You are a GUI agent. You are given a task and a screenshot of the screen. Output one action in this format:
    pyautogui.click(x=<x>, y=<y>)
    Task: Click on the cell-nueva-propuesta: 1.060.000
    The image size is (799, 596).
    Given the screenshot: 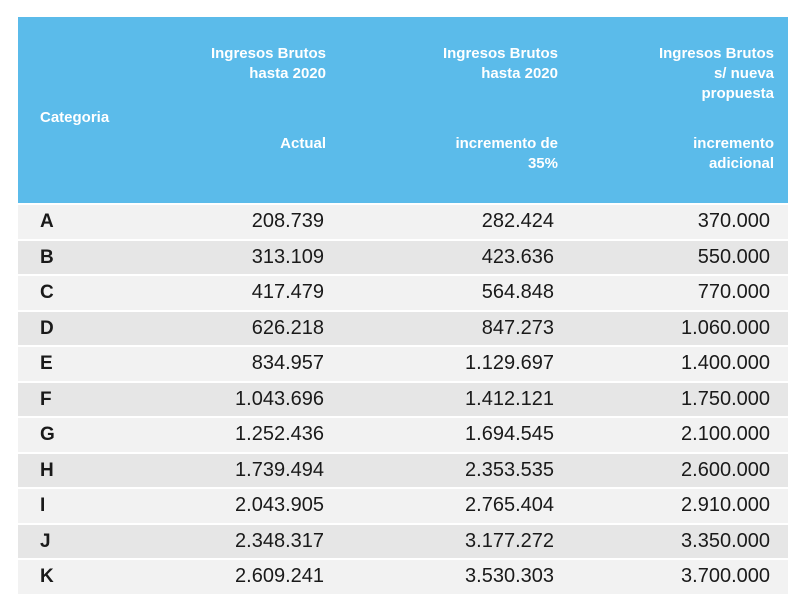 What is the action you would take?
    pyautogui.click(x=725, y=327)
    